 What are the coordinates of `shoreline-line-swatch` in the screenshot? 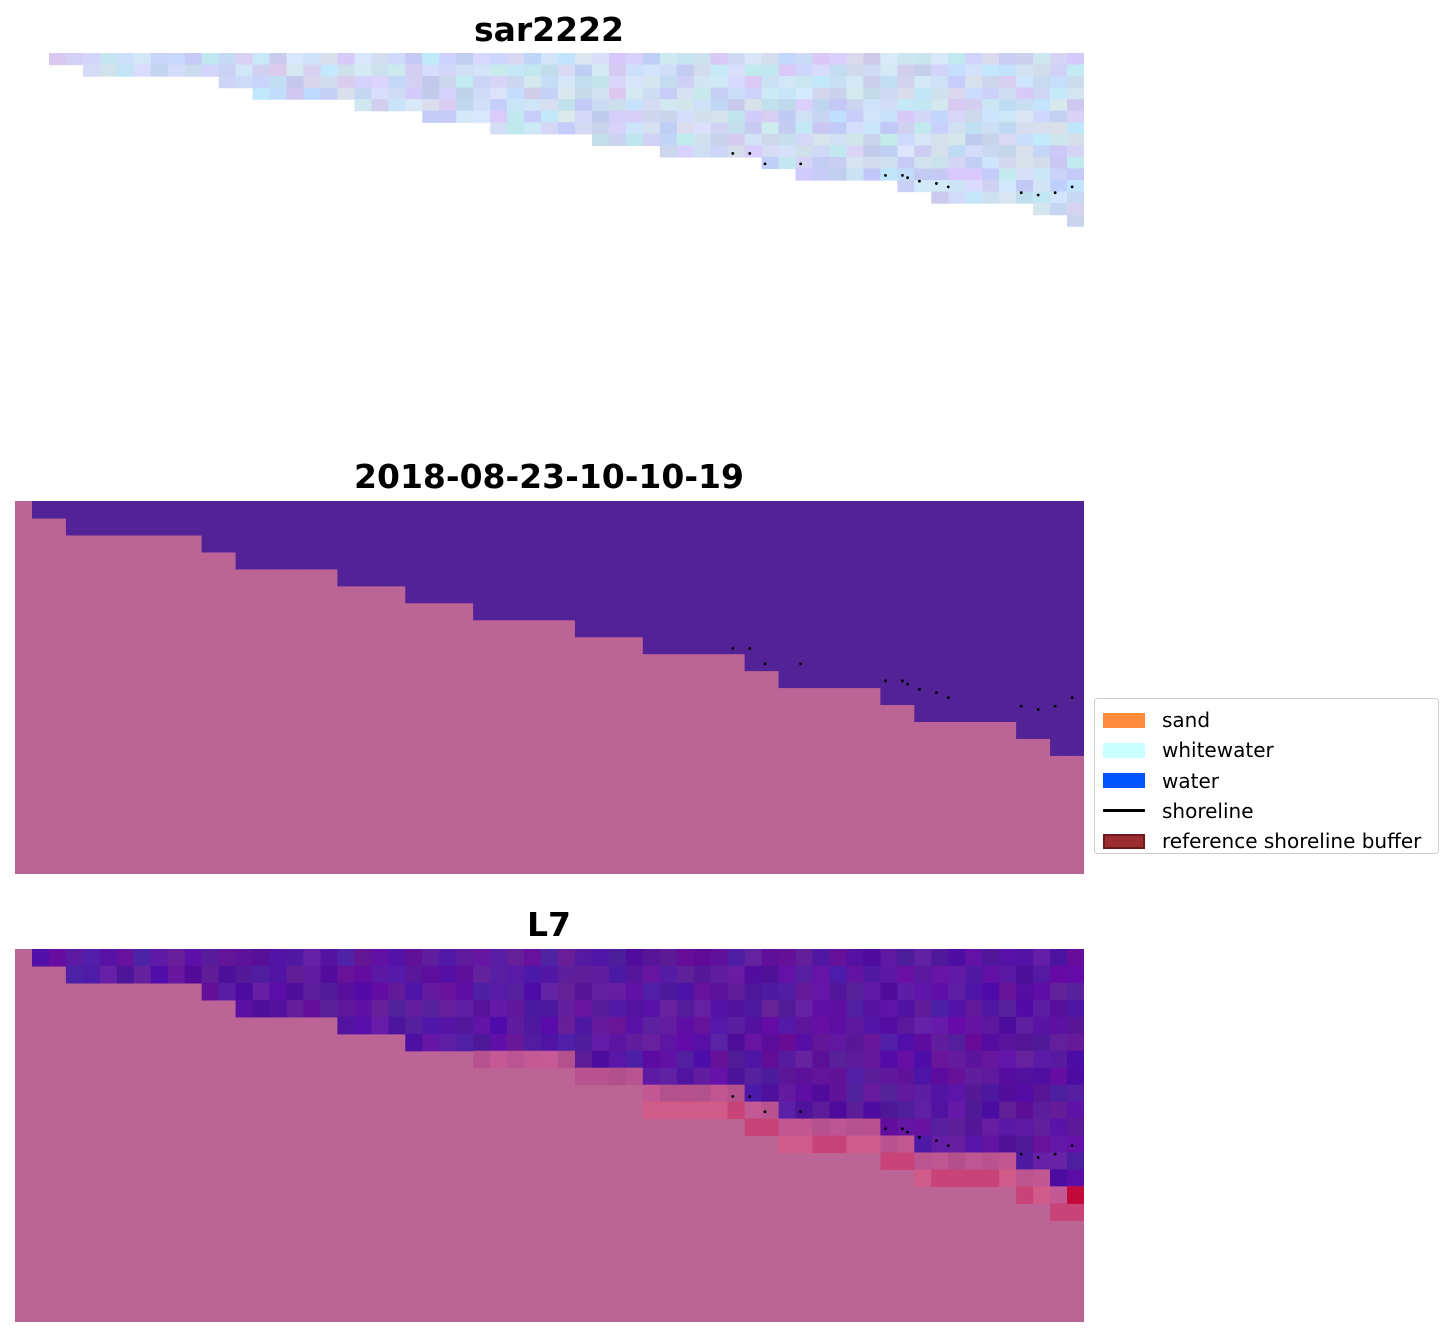 It's located at (1124, 810).